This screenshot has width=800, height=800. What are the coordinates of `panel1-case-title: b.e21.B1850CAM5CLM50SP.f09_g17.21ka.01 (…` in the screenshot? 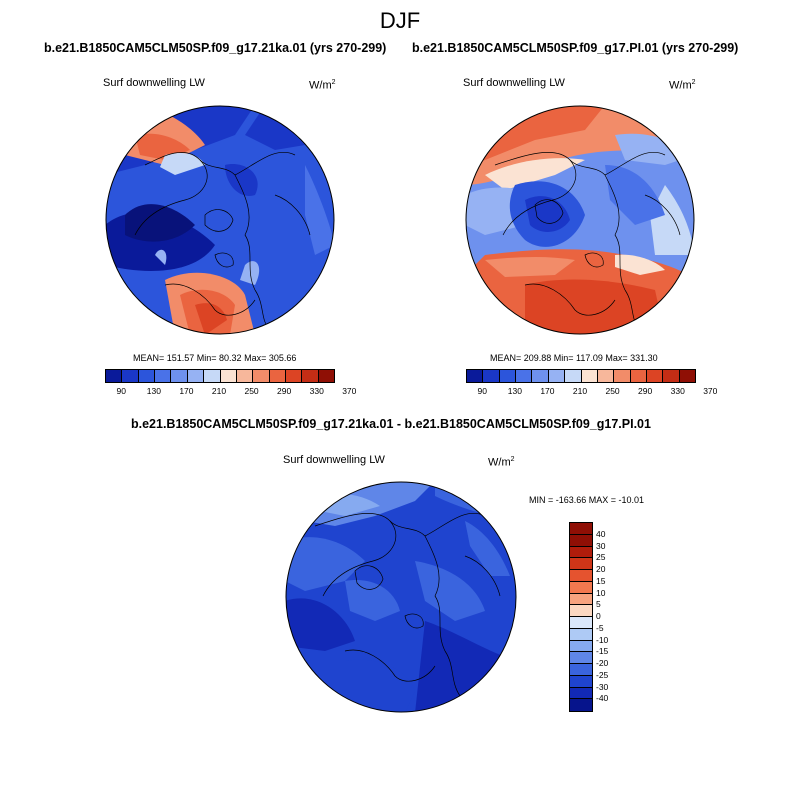 It's located at (215, 48).